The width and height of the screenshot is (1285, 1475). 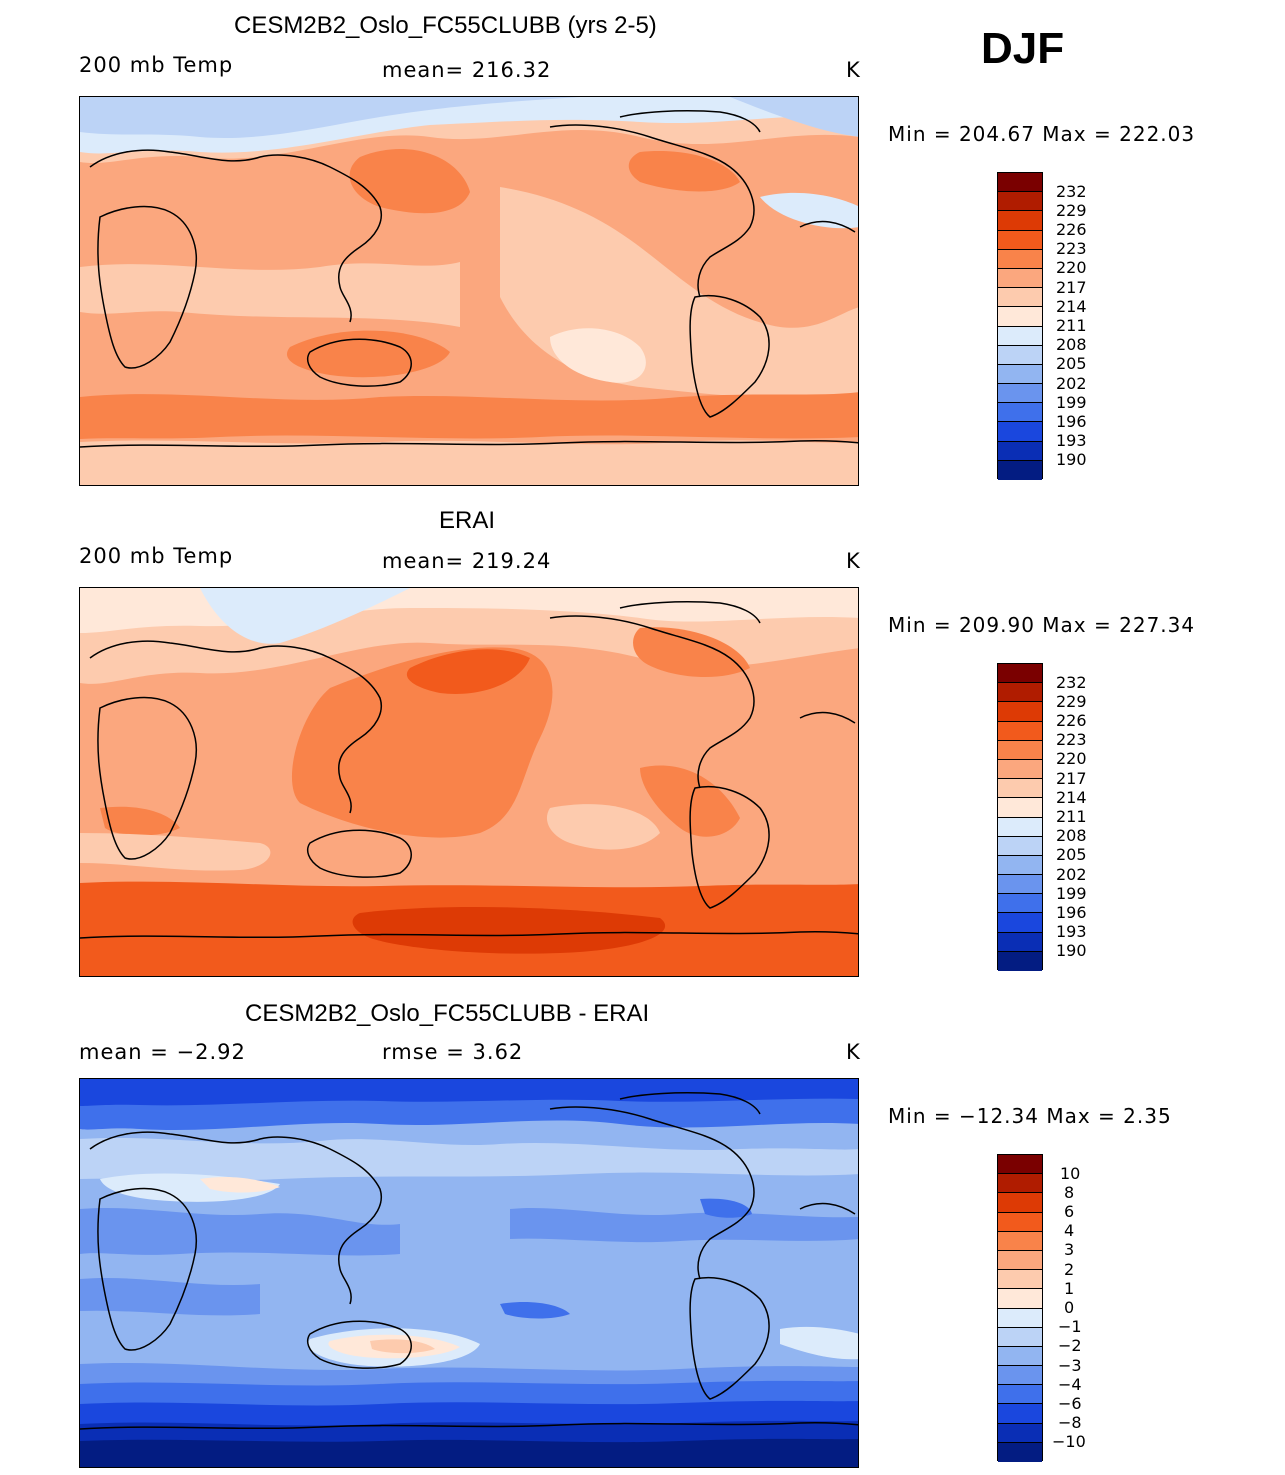 I want to click on colorbar-tick: 2, so click(x=1069, y=1269).